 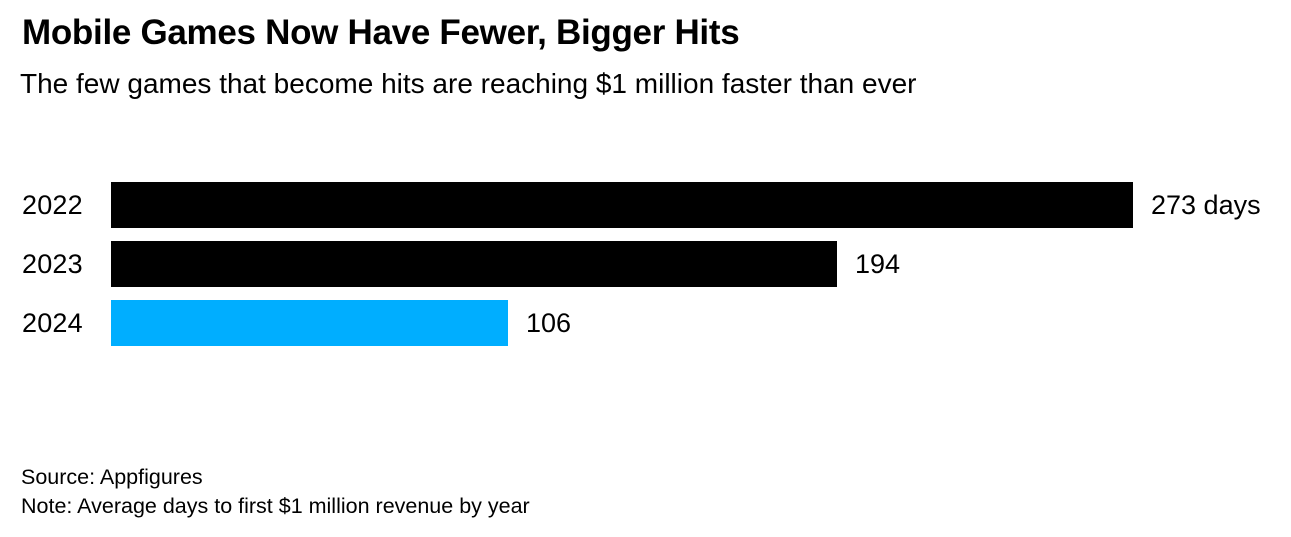 What do you see at coordinates (112, 477) in the screenshot?
I see `source-line: Source: Appfigures` at bounding box center [112, 477].